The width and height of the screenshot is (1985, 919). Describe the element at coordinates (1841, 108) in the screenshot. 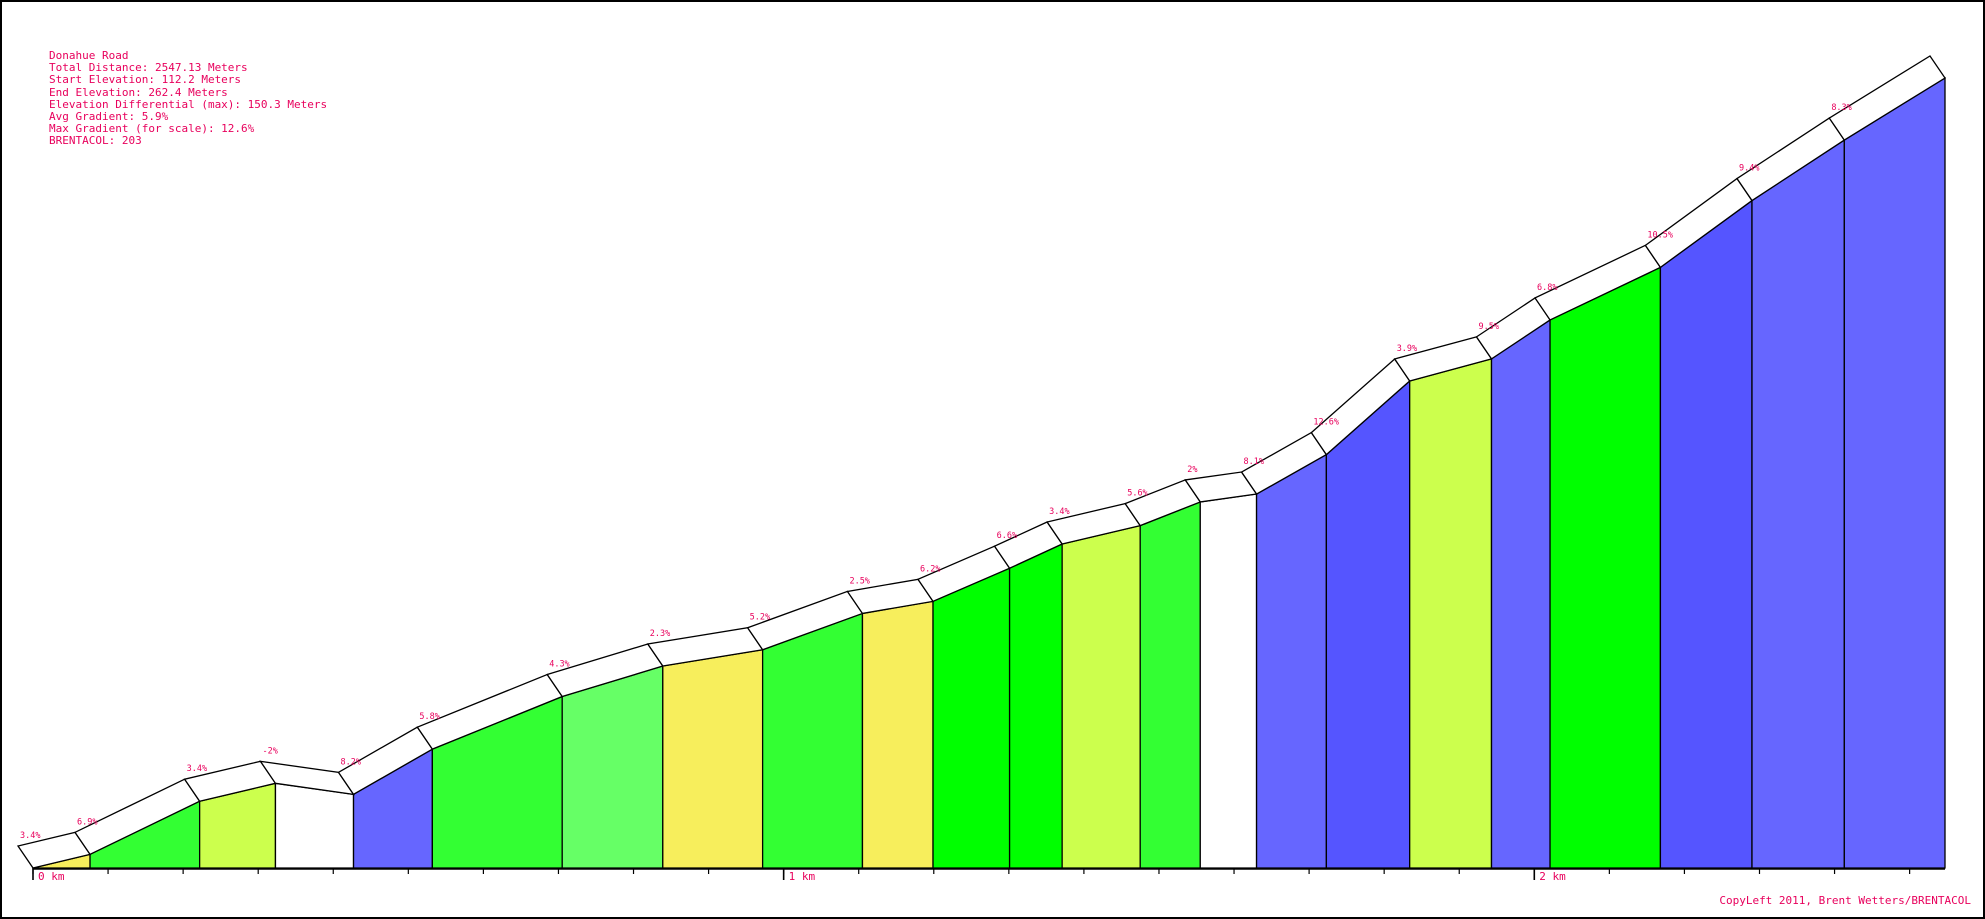

I see `gradient-label: 8.3%` at that location.